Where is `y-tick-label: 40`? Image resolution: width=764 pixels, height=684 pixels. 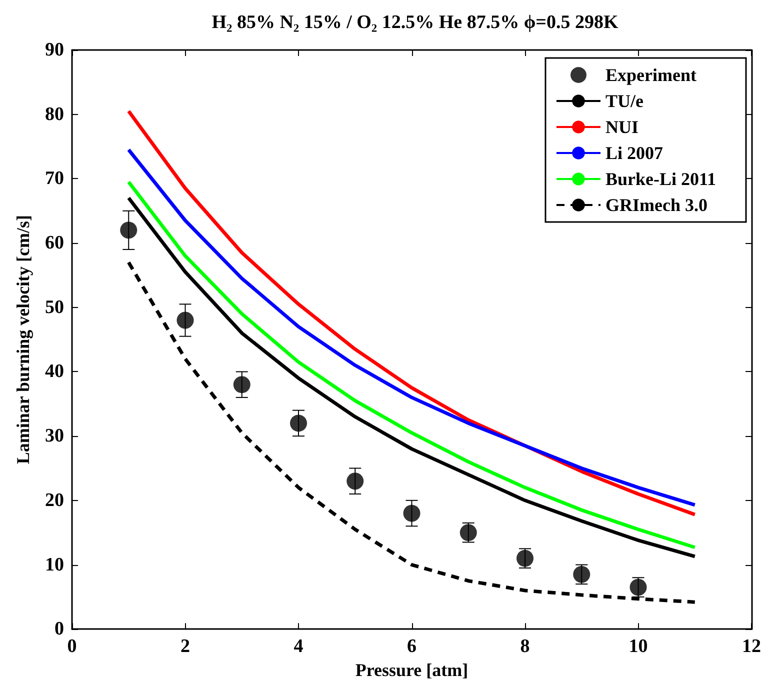
y-tick-label: 40 is located at coordinates (54, 371).